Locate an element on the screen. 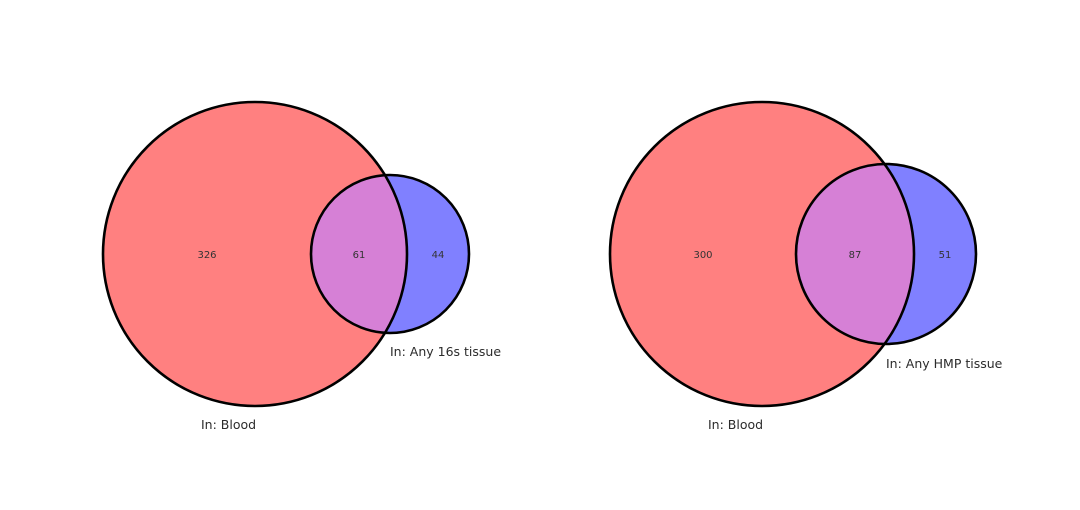  overlap-region-left is located at coordinates (359, 254).